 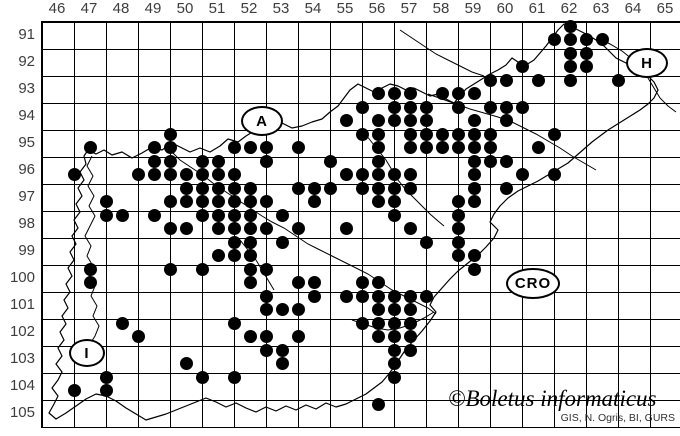 What do you see at coordinates (377, 8) in the screenshot?
I see `column-label: 56` at bounding box center [377, 8].